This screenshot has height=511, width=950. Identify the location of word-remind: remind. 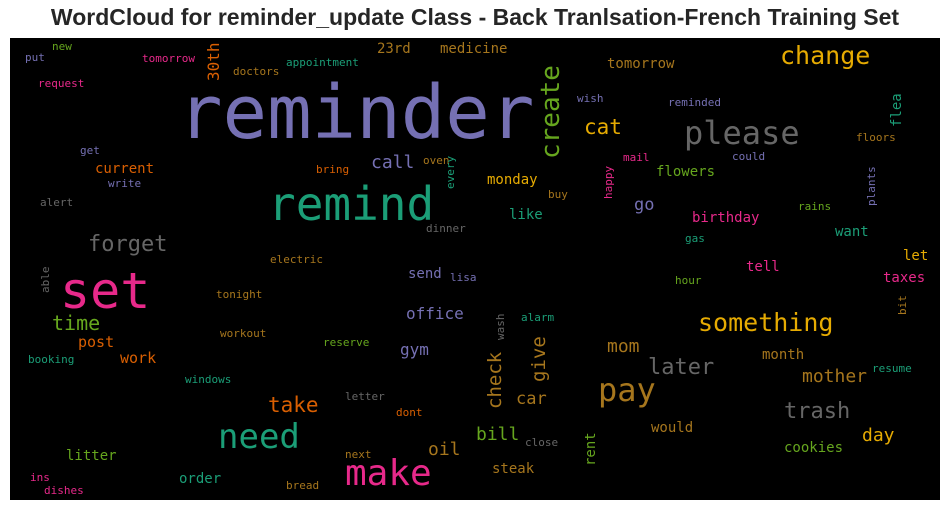
(351, 204).